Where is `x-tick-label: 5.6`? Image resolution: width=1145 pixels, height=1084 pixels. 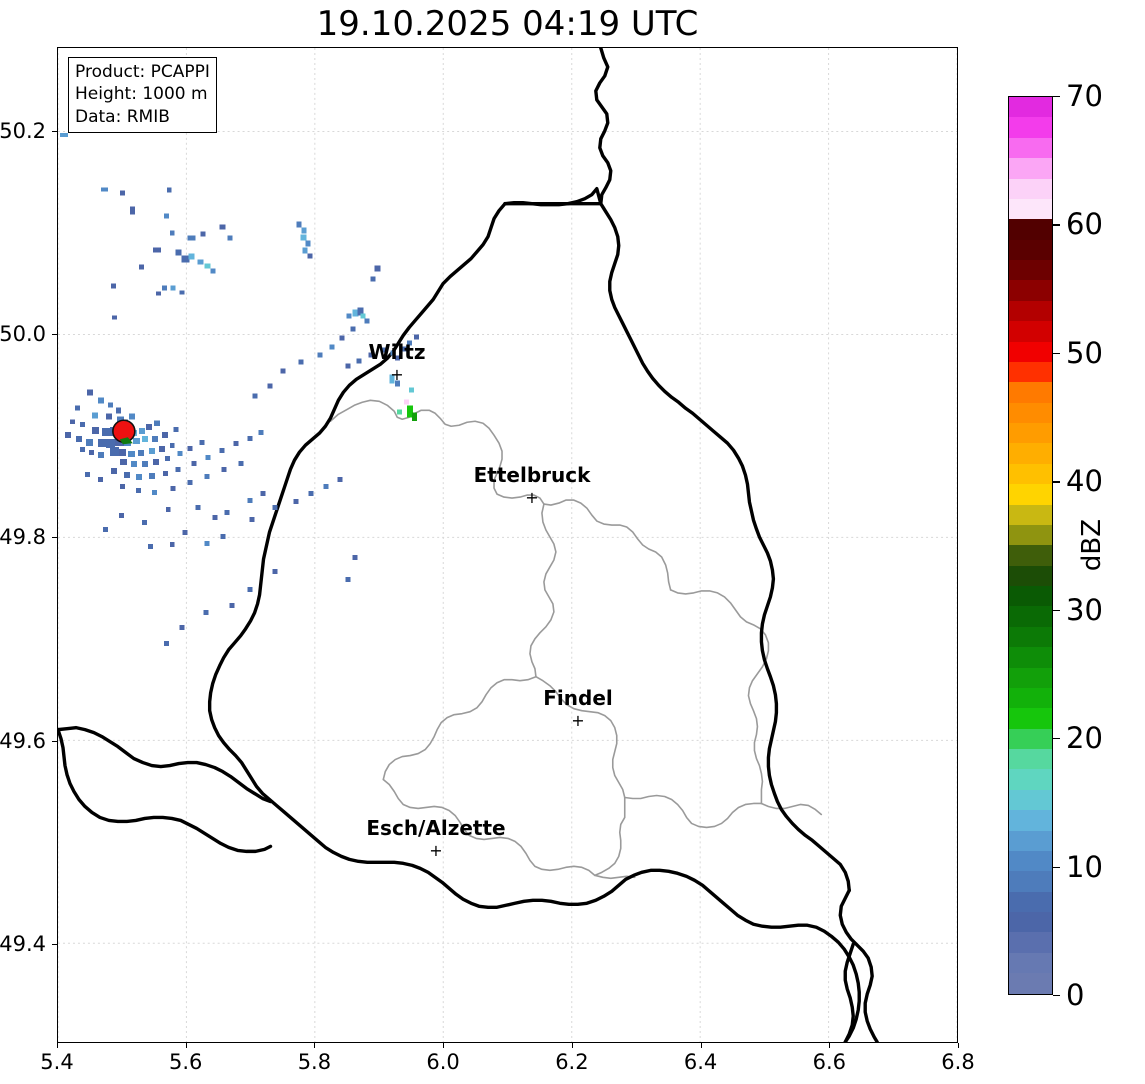 x-tick-label: 5.6 is located at coordinates (185, 1062).